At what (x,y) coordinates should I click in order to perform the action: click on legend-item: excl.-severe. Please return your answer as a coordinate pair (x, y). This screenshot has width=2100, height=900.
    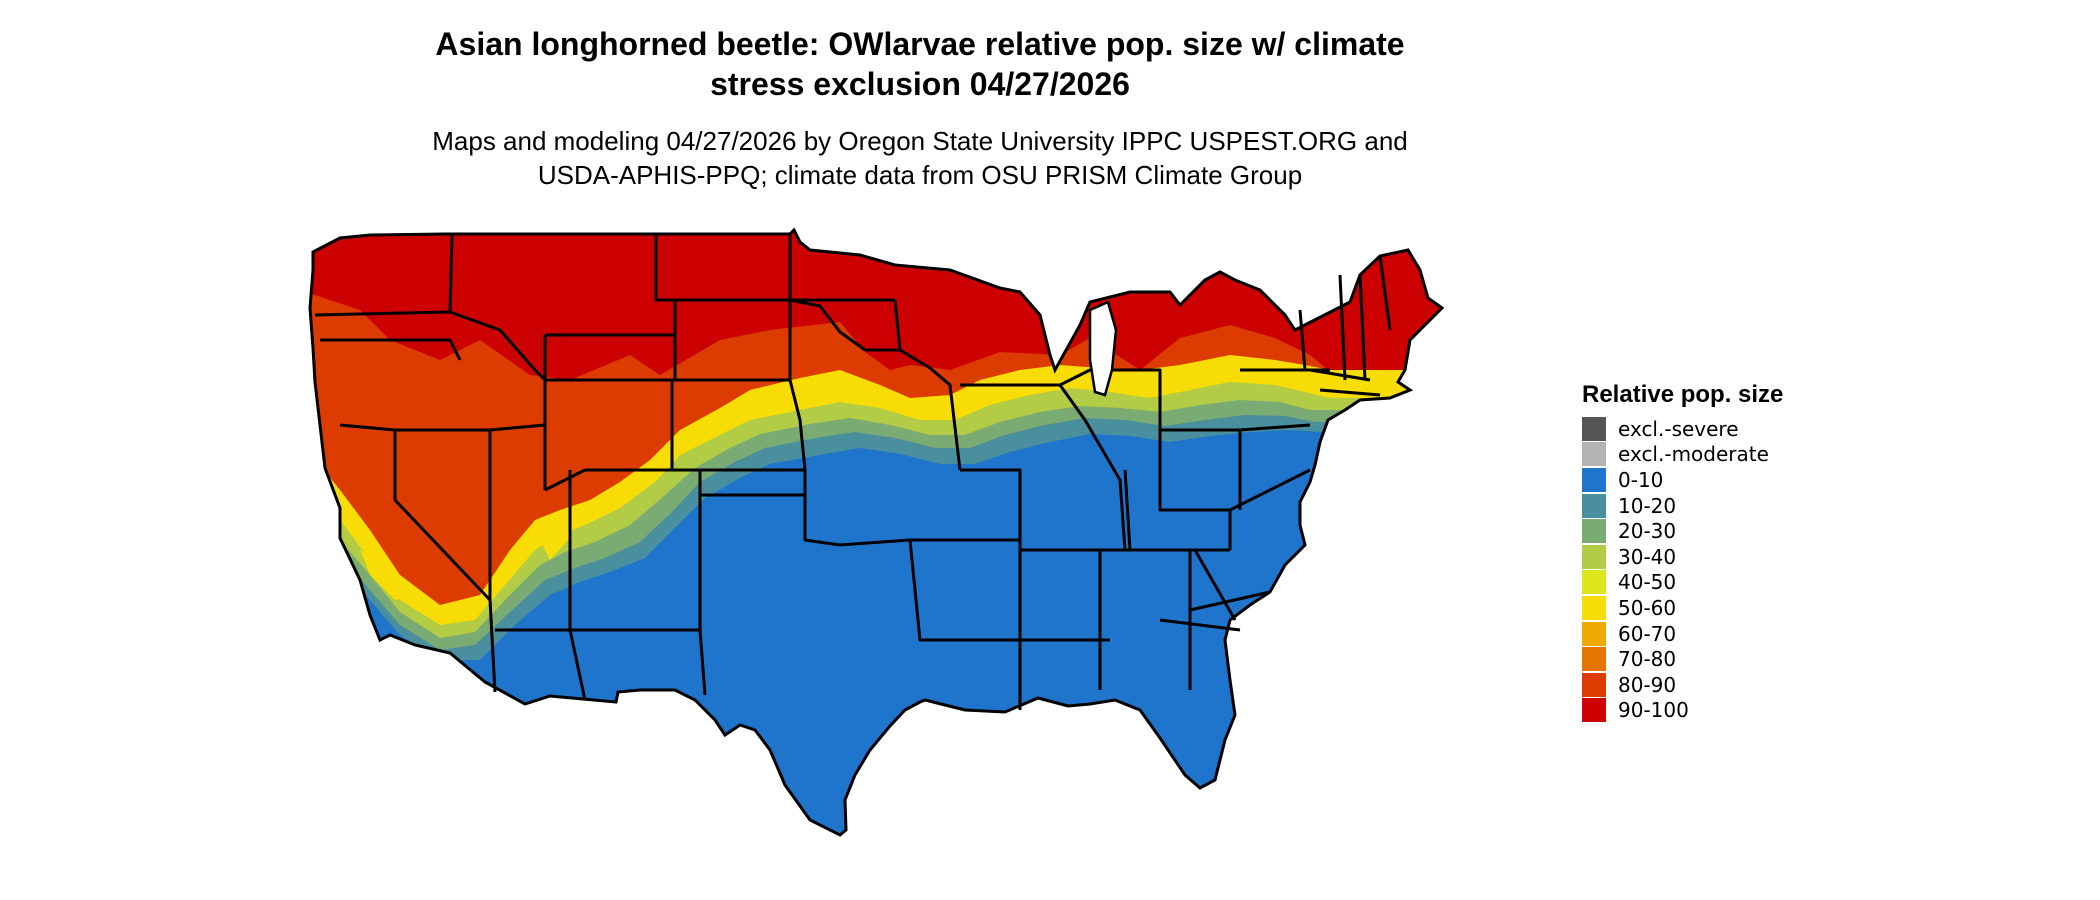
    Looking at the image, I should click on (1682, 429).